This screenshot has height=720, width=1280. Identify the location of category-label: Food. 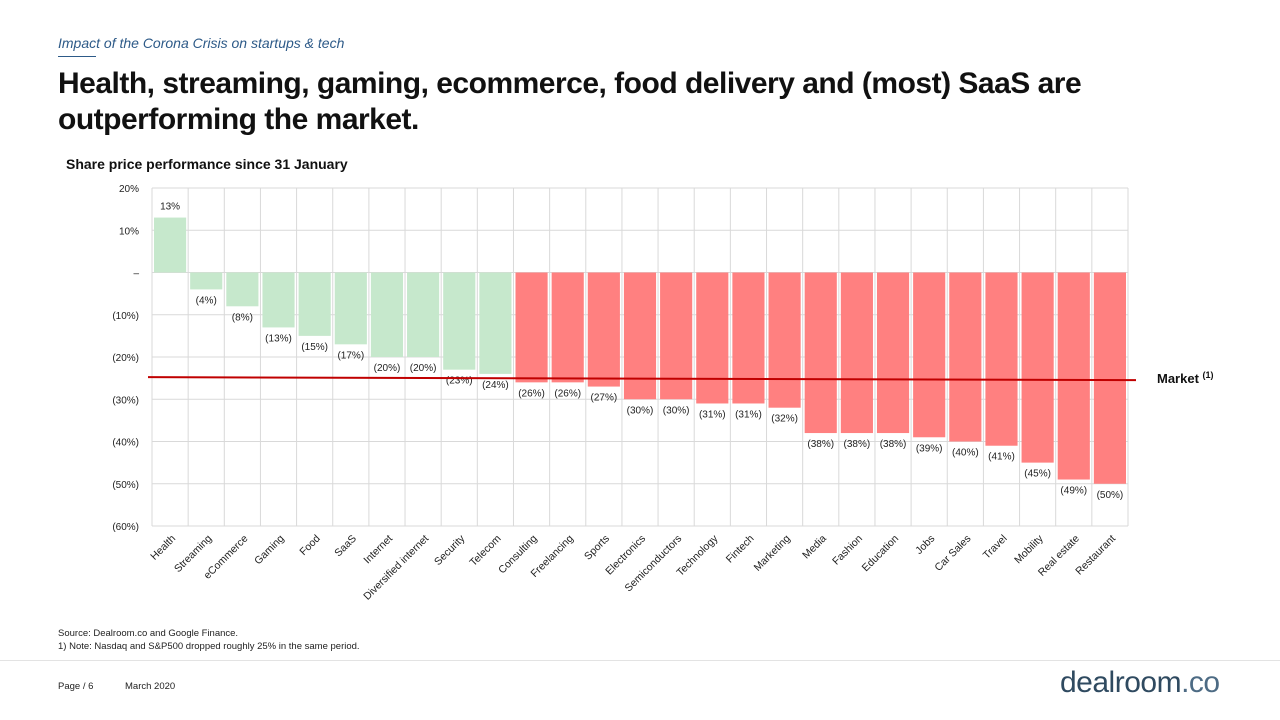
(310, 546).